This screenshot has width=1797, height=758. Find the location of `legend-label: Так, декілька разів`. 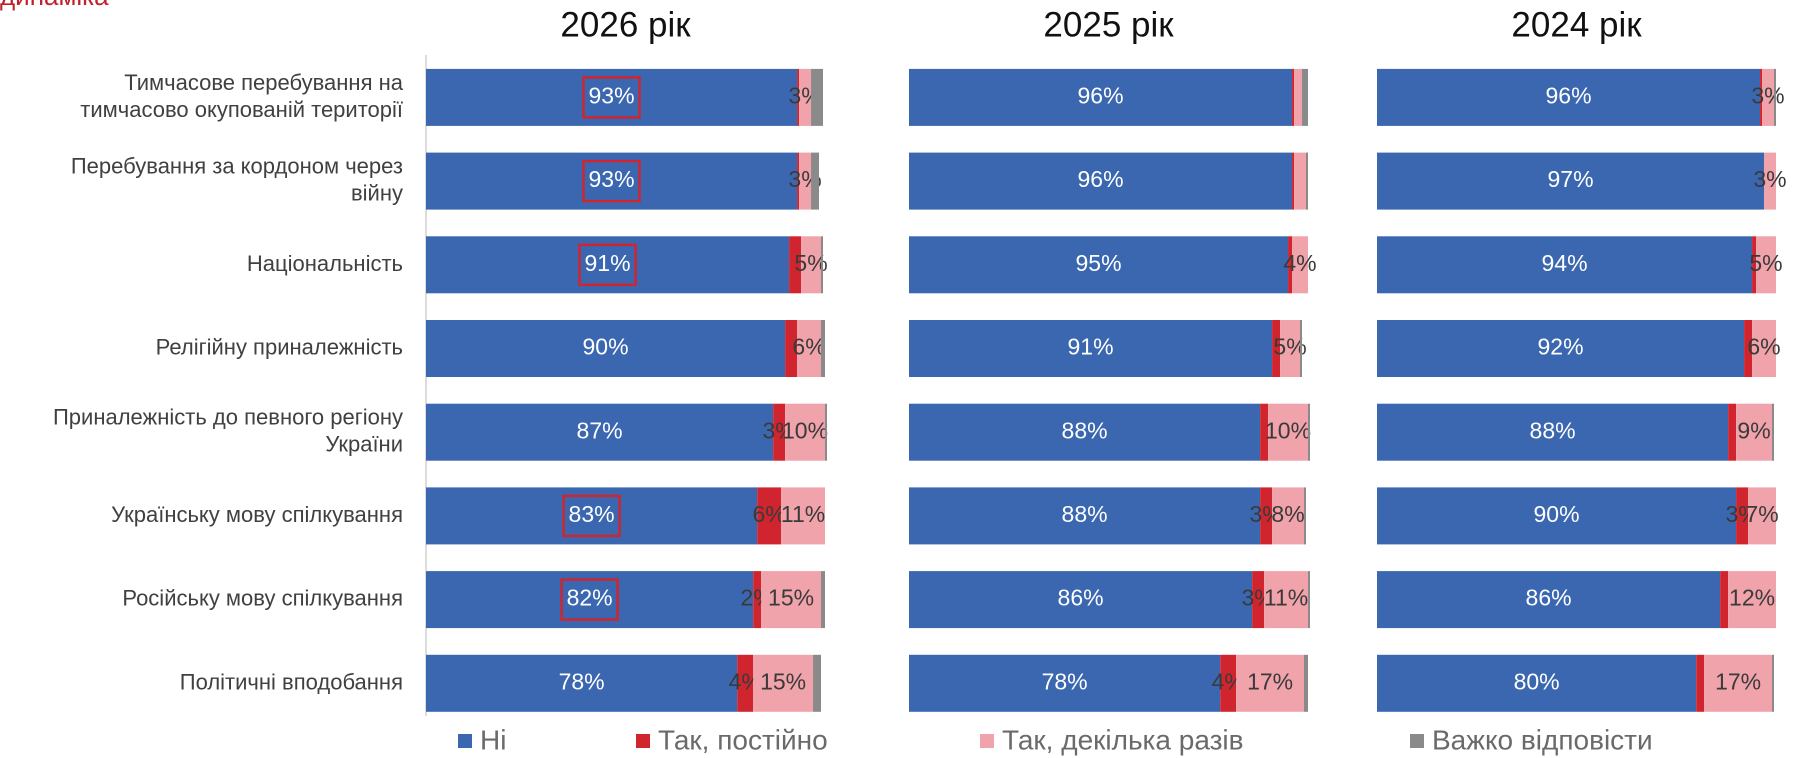

legend-label: Так, декілька разів is located at coordinates (1123, 739).